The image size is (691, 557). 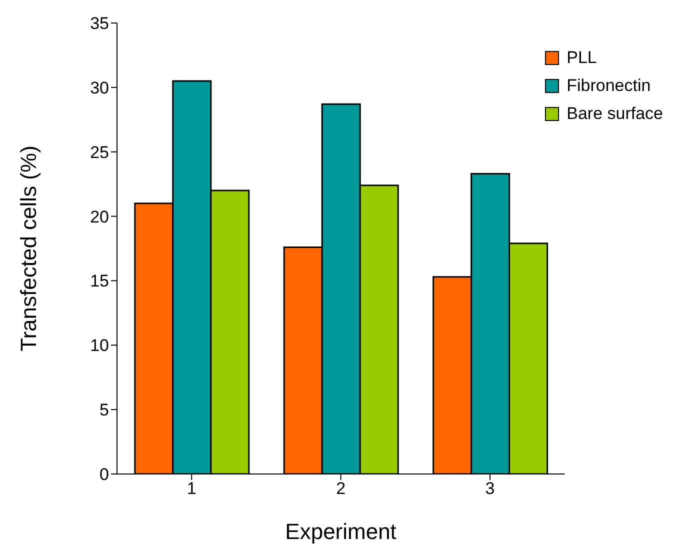 What do you see at coordinates (99, 346) in the screenshot?
I see `y-tick-label: 10` at bounding box center [99, 346].